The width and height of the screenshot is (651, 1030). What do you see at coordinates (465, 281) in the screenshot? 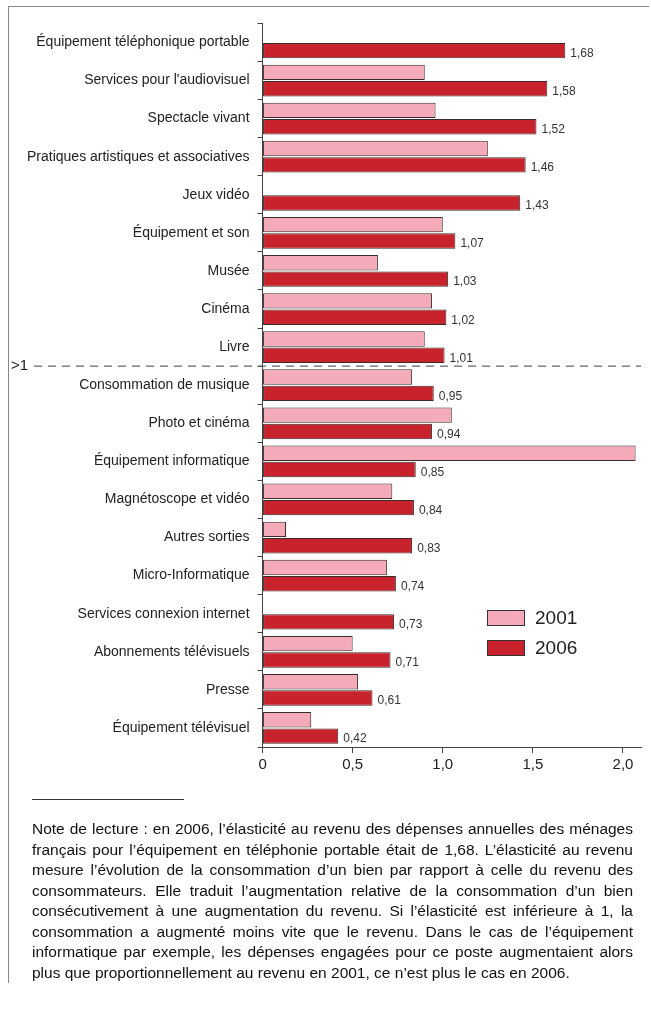
I see `data-label: 1,03` at bounding box center [465, 281].